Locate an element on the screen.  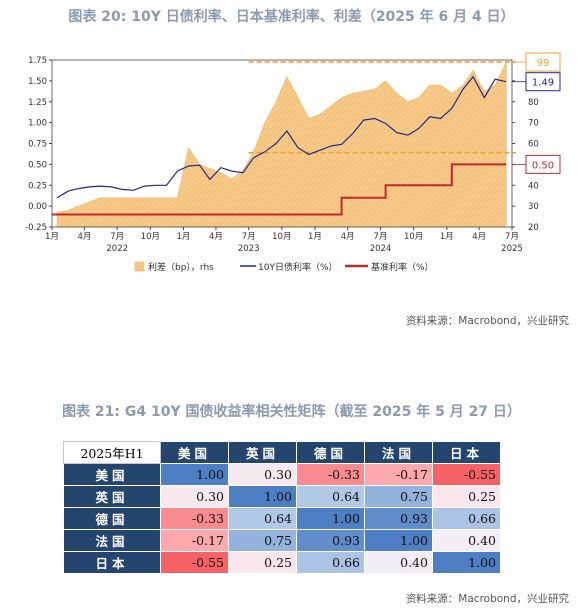
legend-swatch-spread is located at coordinates (139, 266).